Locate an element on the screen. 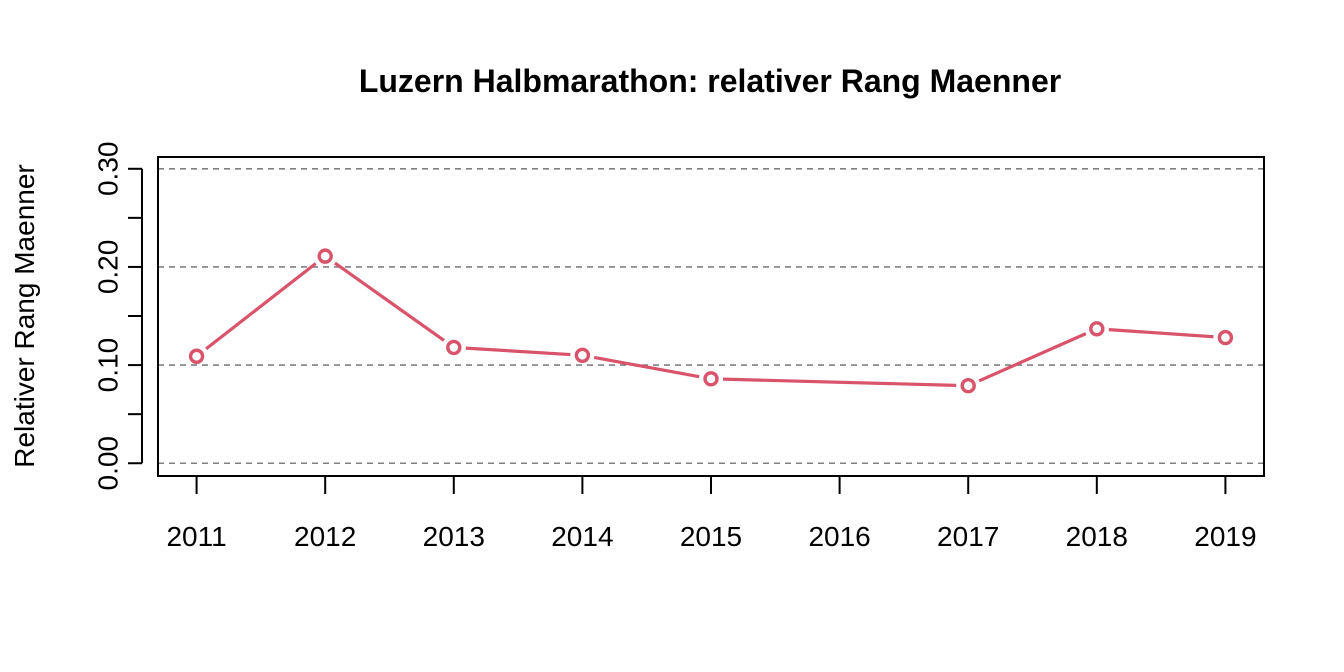 This screenshot has height=672, width=1344. series-0-point-2013 is located at coordinates (454, 347).